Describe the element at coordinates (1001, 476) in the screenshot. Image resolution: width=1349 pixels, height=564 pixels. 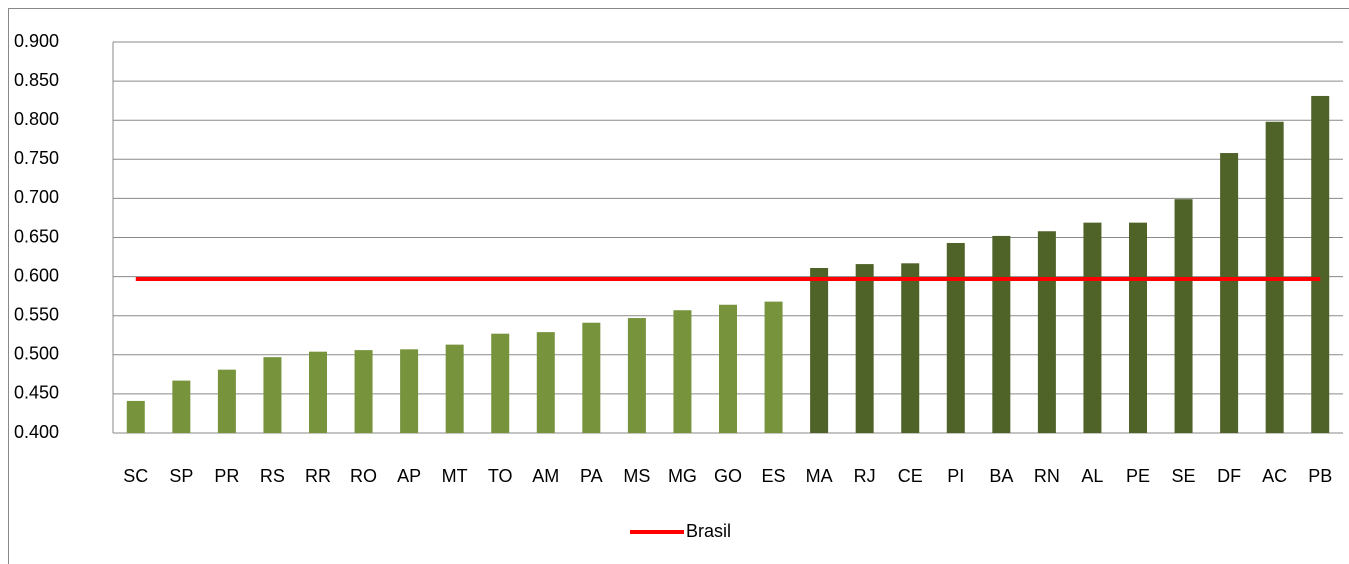
I see `x-tick-label: BA` at that location.